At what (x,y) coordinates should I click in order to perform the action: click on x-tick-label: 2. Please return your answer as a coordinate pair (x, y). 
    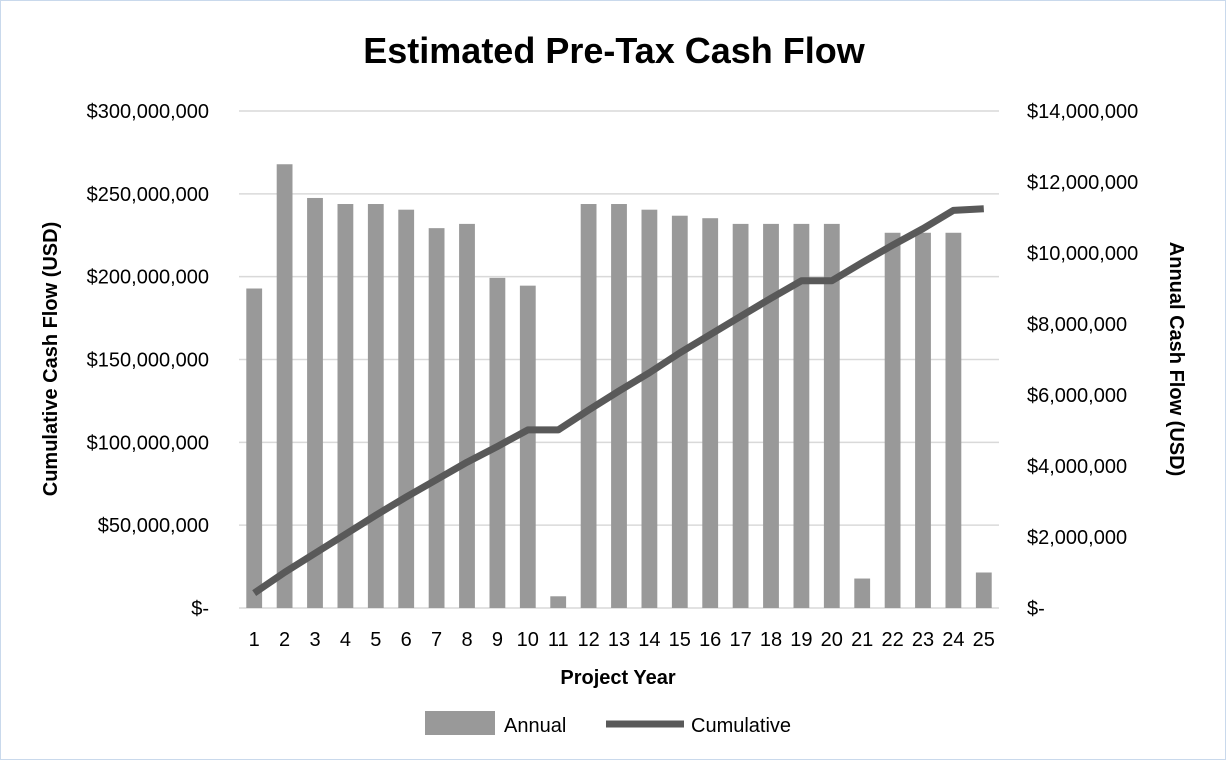
    Looking at the image, I should click on (284, 640).